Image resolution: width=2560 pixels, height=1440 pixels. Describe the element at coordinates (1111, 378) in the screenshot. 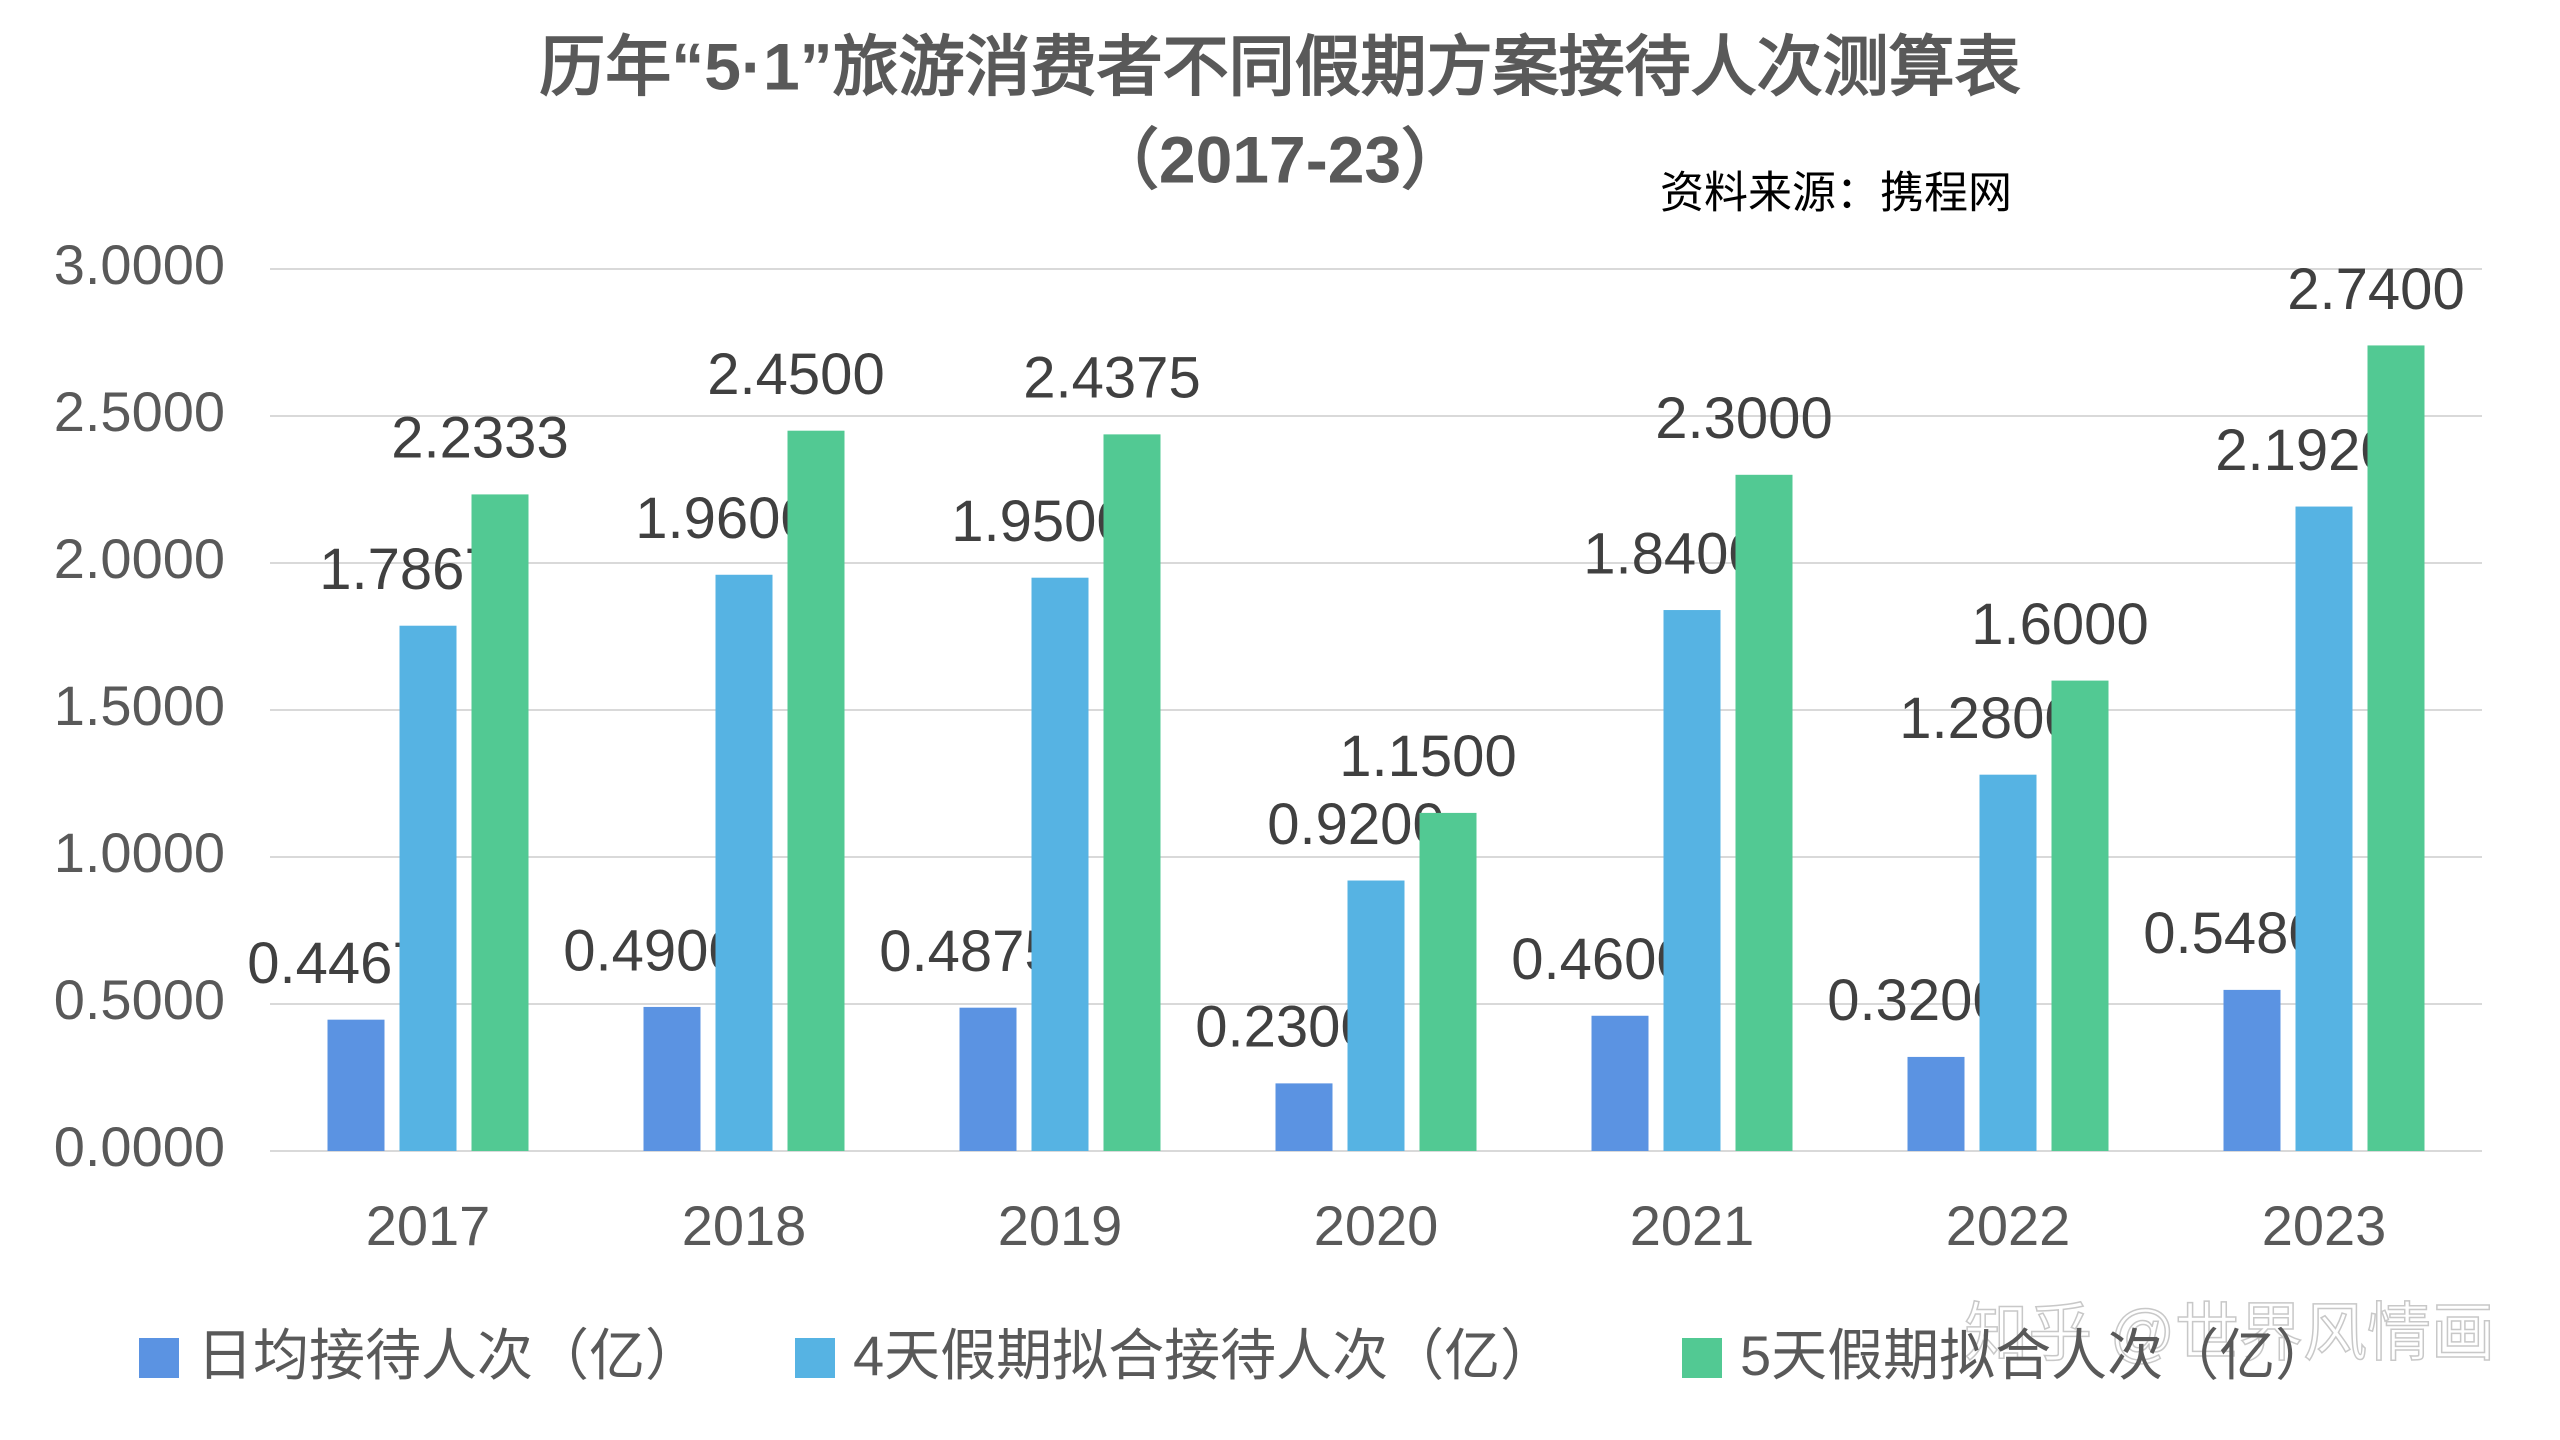

I see `value-label: 2.4375` at that location.